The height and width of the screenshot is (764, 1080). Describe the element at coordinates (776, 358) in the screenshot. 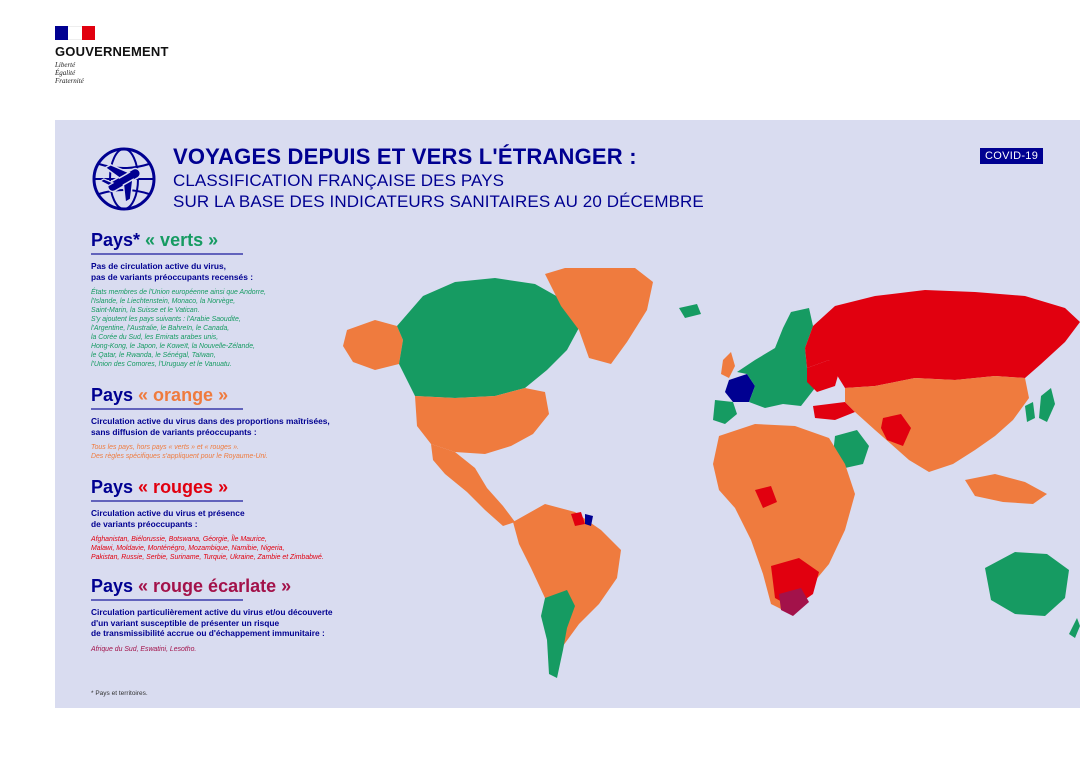

I see `region-europe-eu` at that location.